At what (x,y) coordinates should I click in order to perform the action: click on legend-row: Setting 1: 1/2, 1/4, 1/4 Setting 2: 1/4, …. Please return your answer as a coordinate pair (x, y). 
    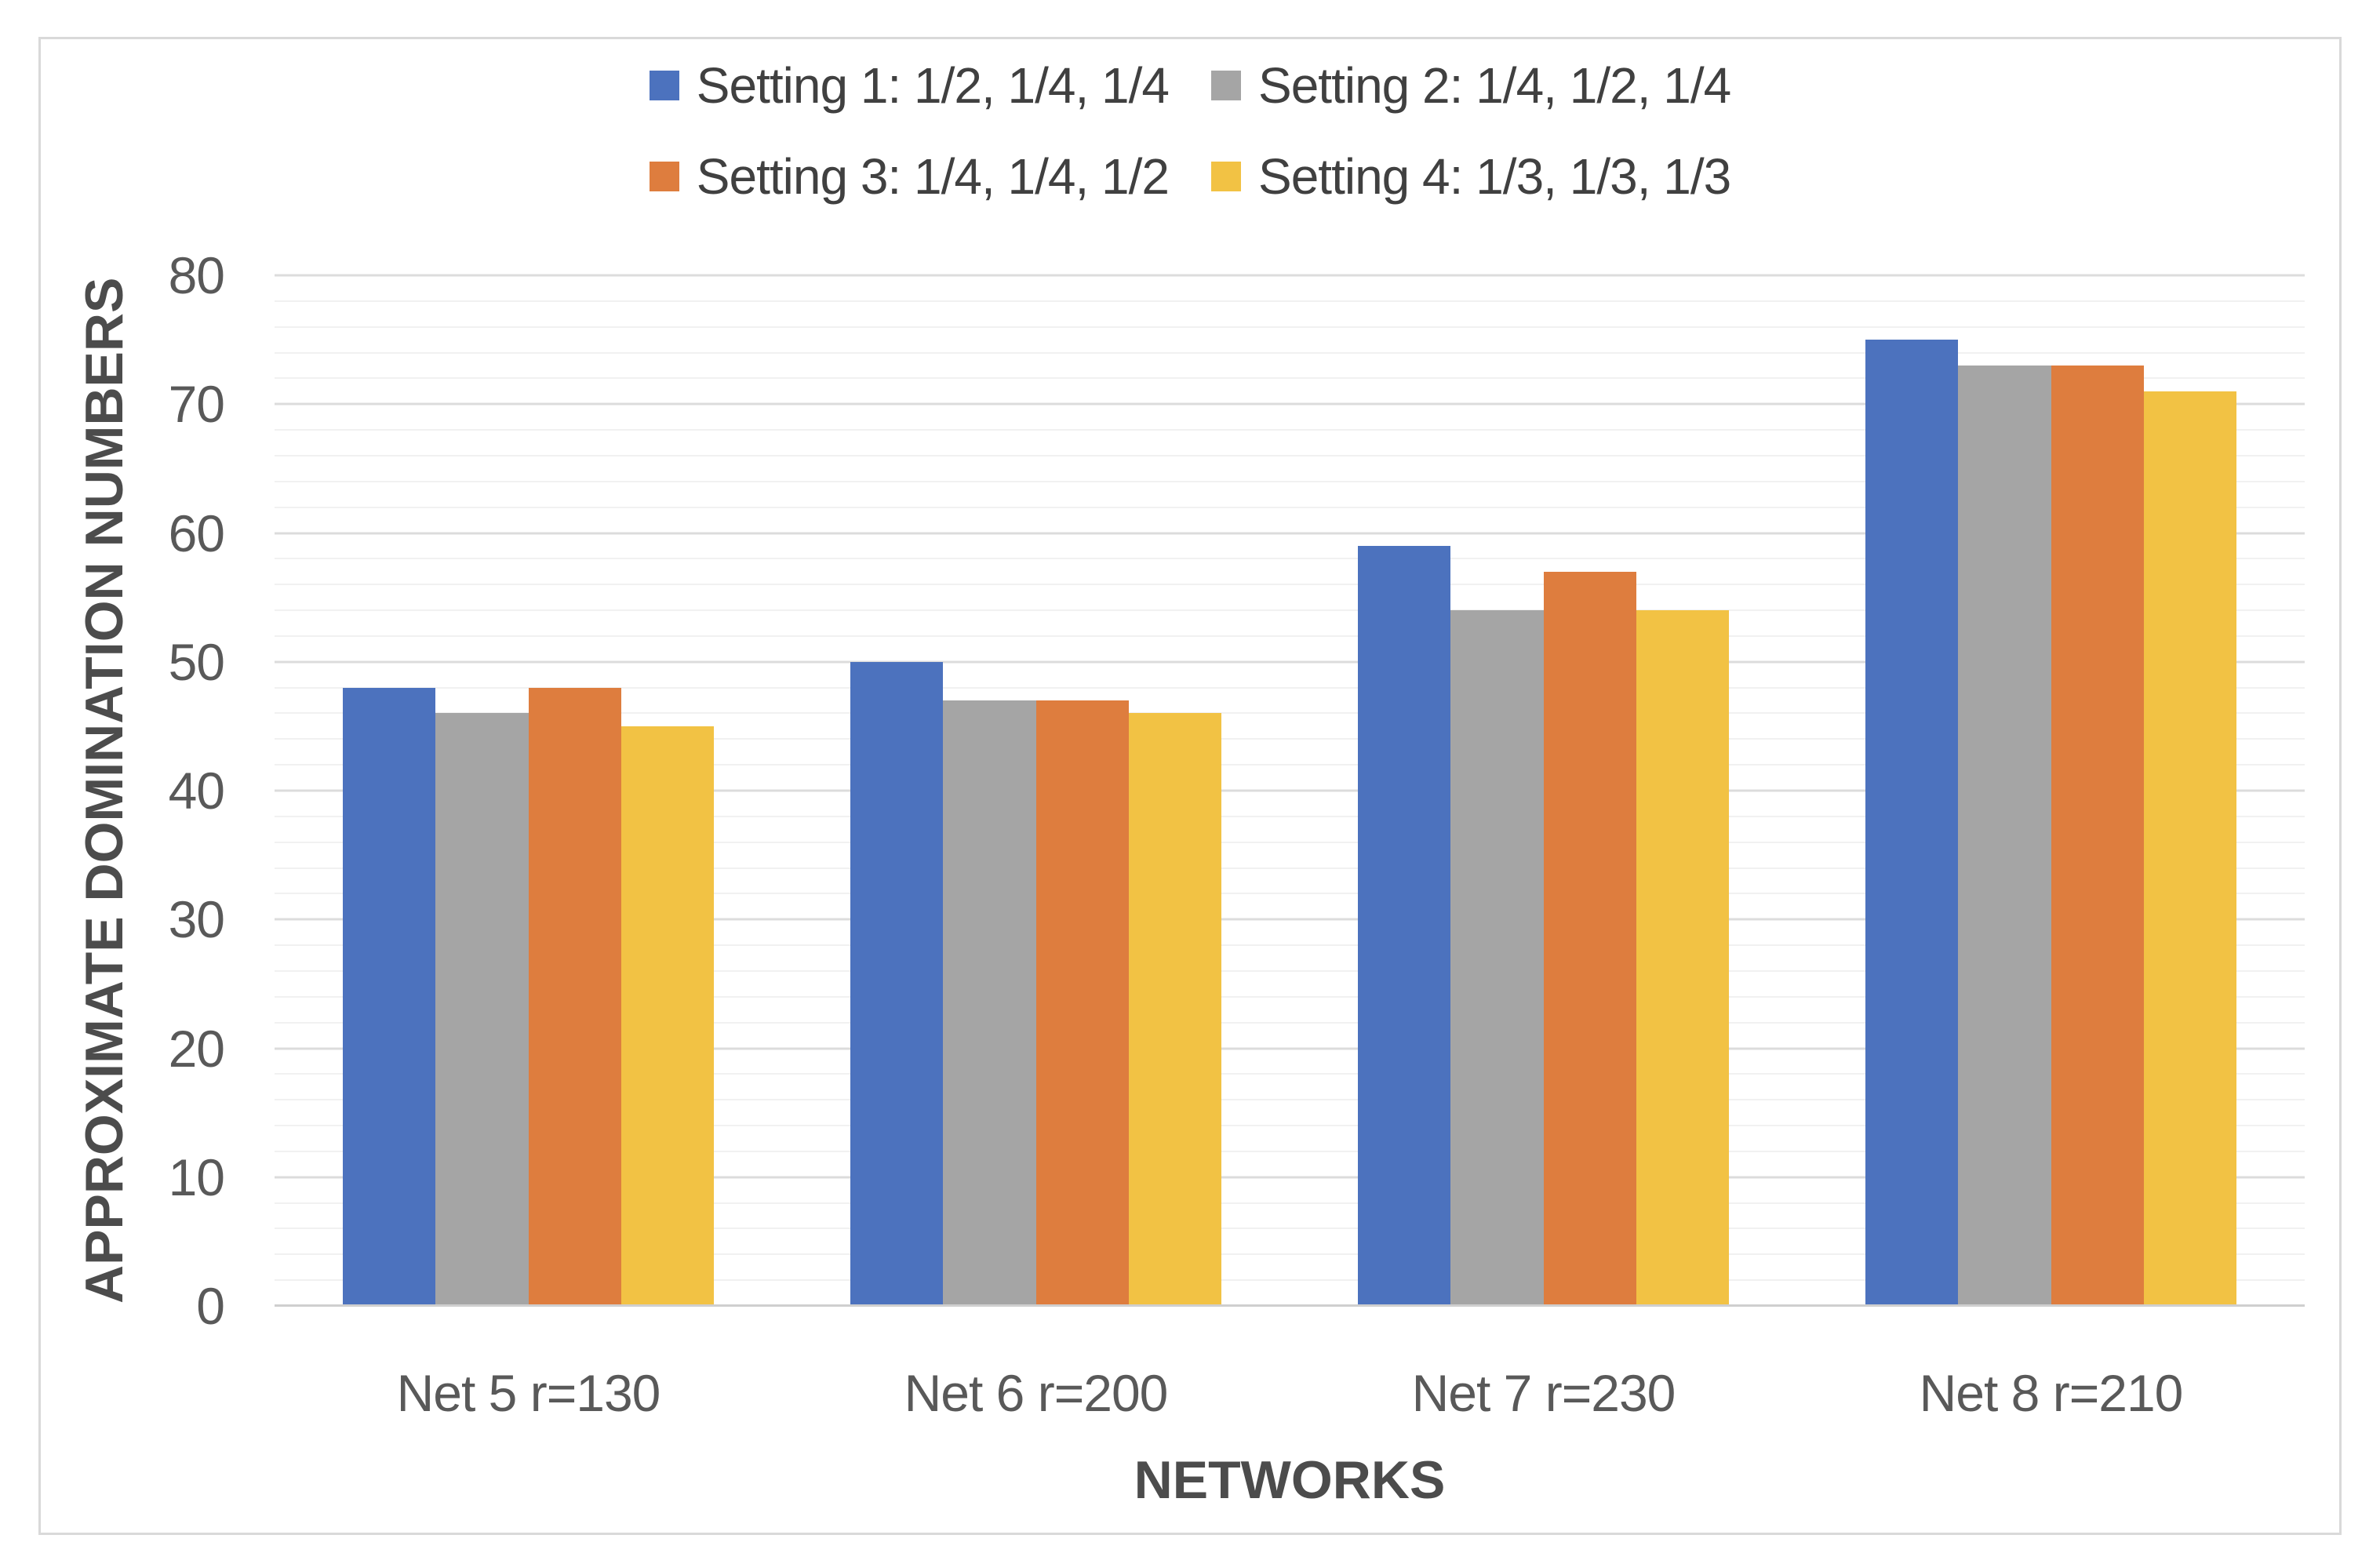
    Looking at the image, I should click on (1190, 85).